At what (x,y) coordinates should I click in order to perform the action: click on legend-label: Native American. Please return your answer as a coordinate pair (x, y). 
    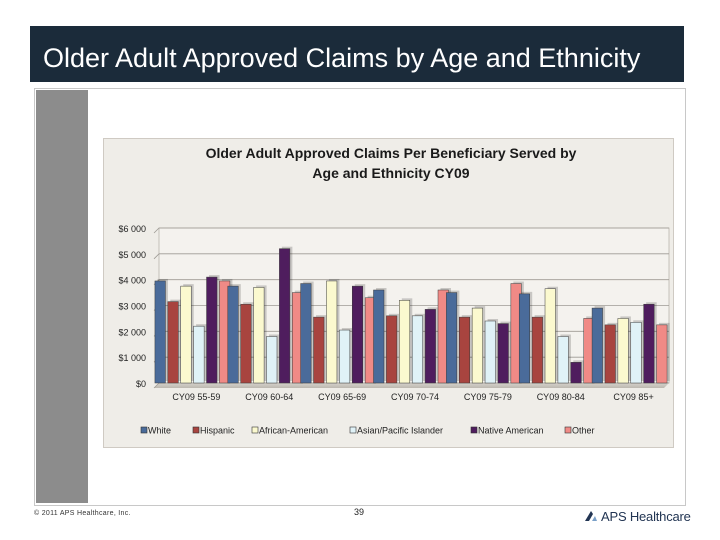
    Looking at the image, I should click on (511, 431).